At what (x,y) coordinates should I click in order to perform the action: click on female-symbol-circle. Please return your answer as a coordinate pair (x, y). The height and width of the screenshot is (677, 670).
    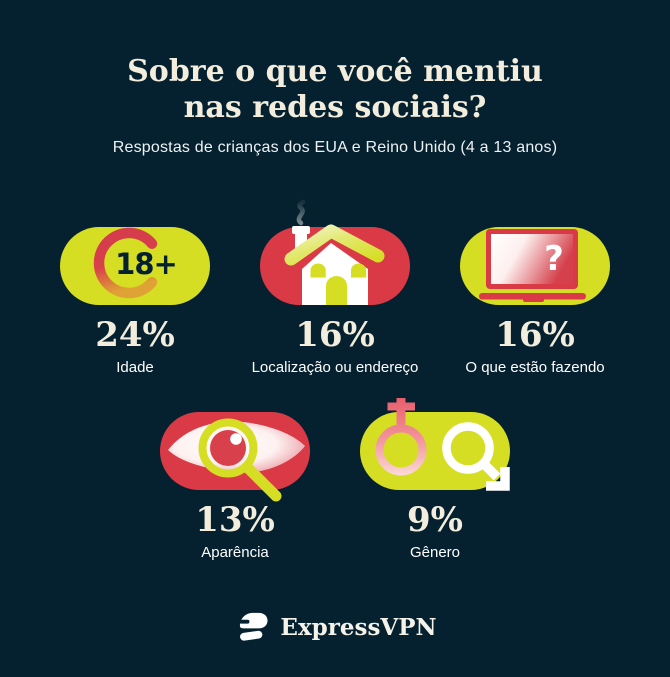
    Looking at the image, I should click on (401, 450).